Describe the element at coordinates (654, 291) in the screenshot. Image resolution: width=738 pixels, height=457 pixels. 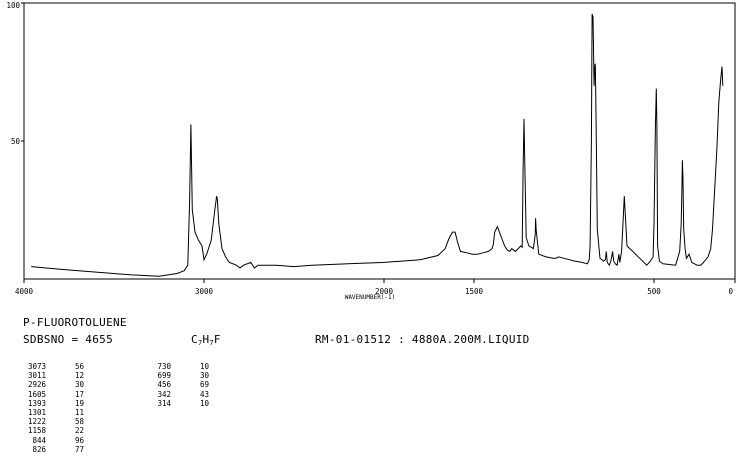
I see `x-tick-label: 500` at that location.